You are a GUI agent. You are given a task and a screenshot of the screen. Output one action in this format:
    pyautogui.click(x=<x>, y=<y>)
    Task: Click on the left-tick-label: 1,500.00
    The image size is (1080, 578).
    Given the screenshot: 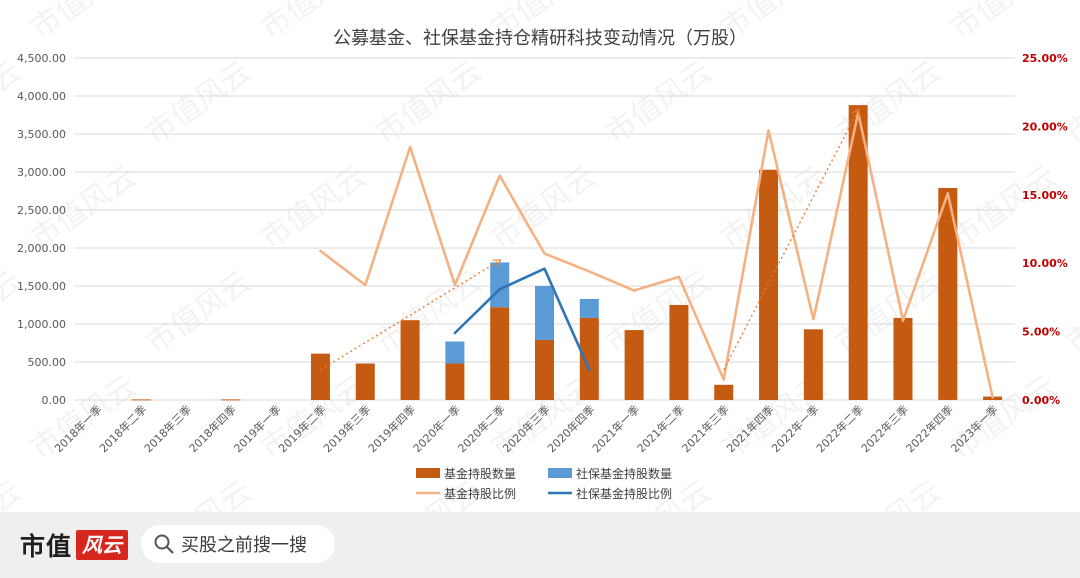 What is the action you would take?
    pyautogui.click(x=41, y=286)
    